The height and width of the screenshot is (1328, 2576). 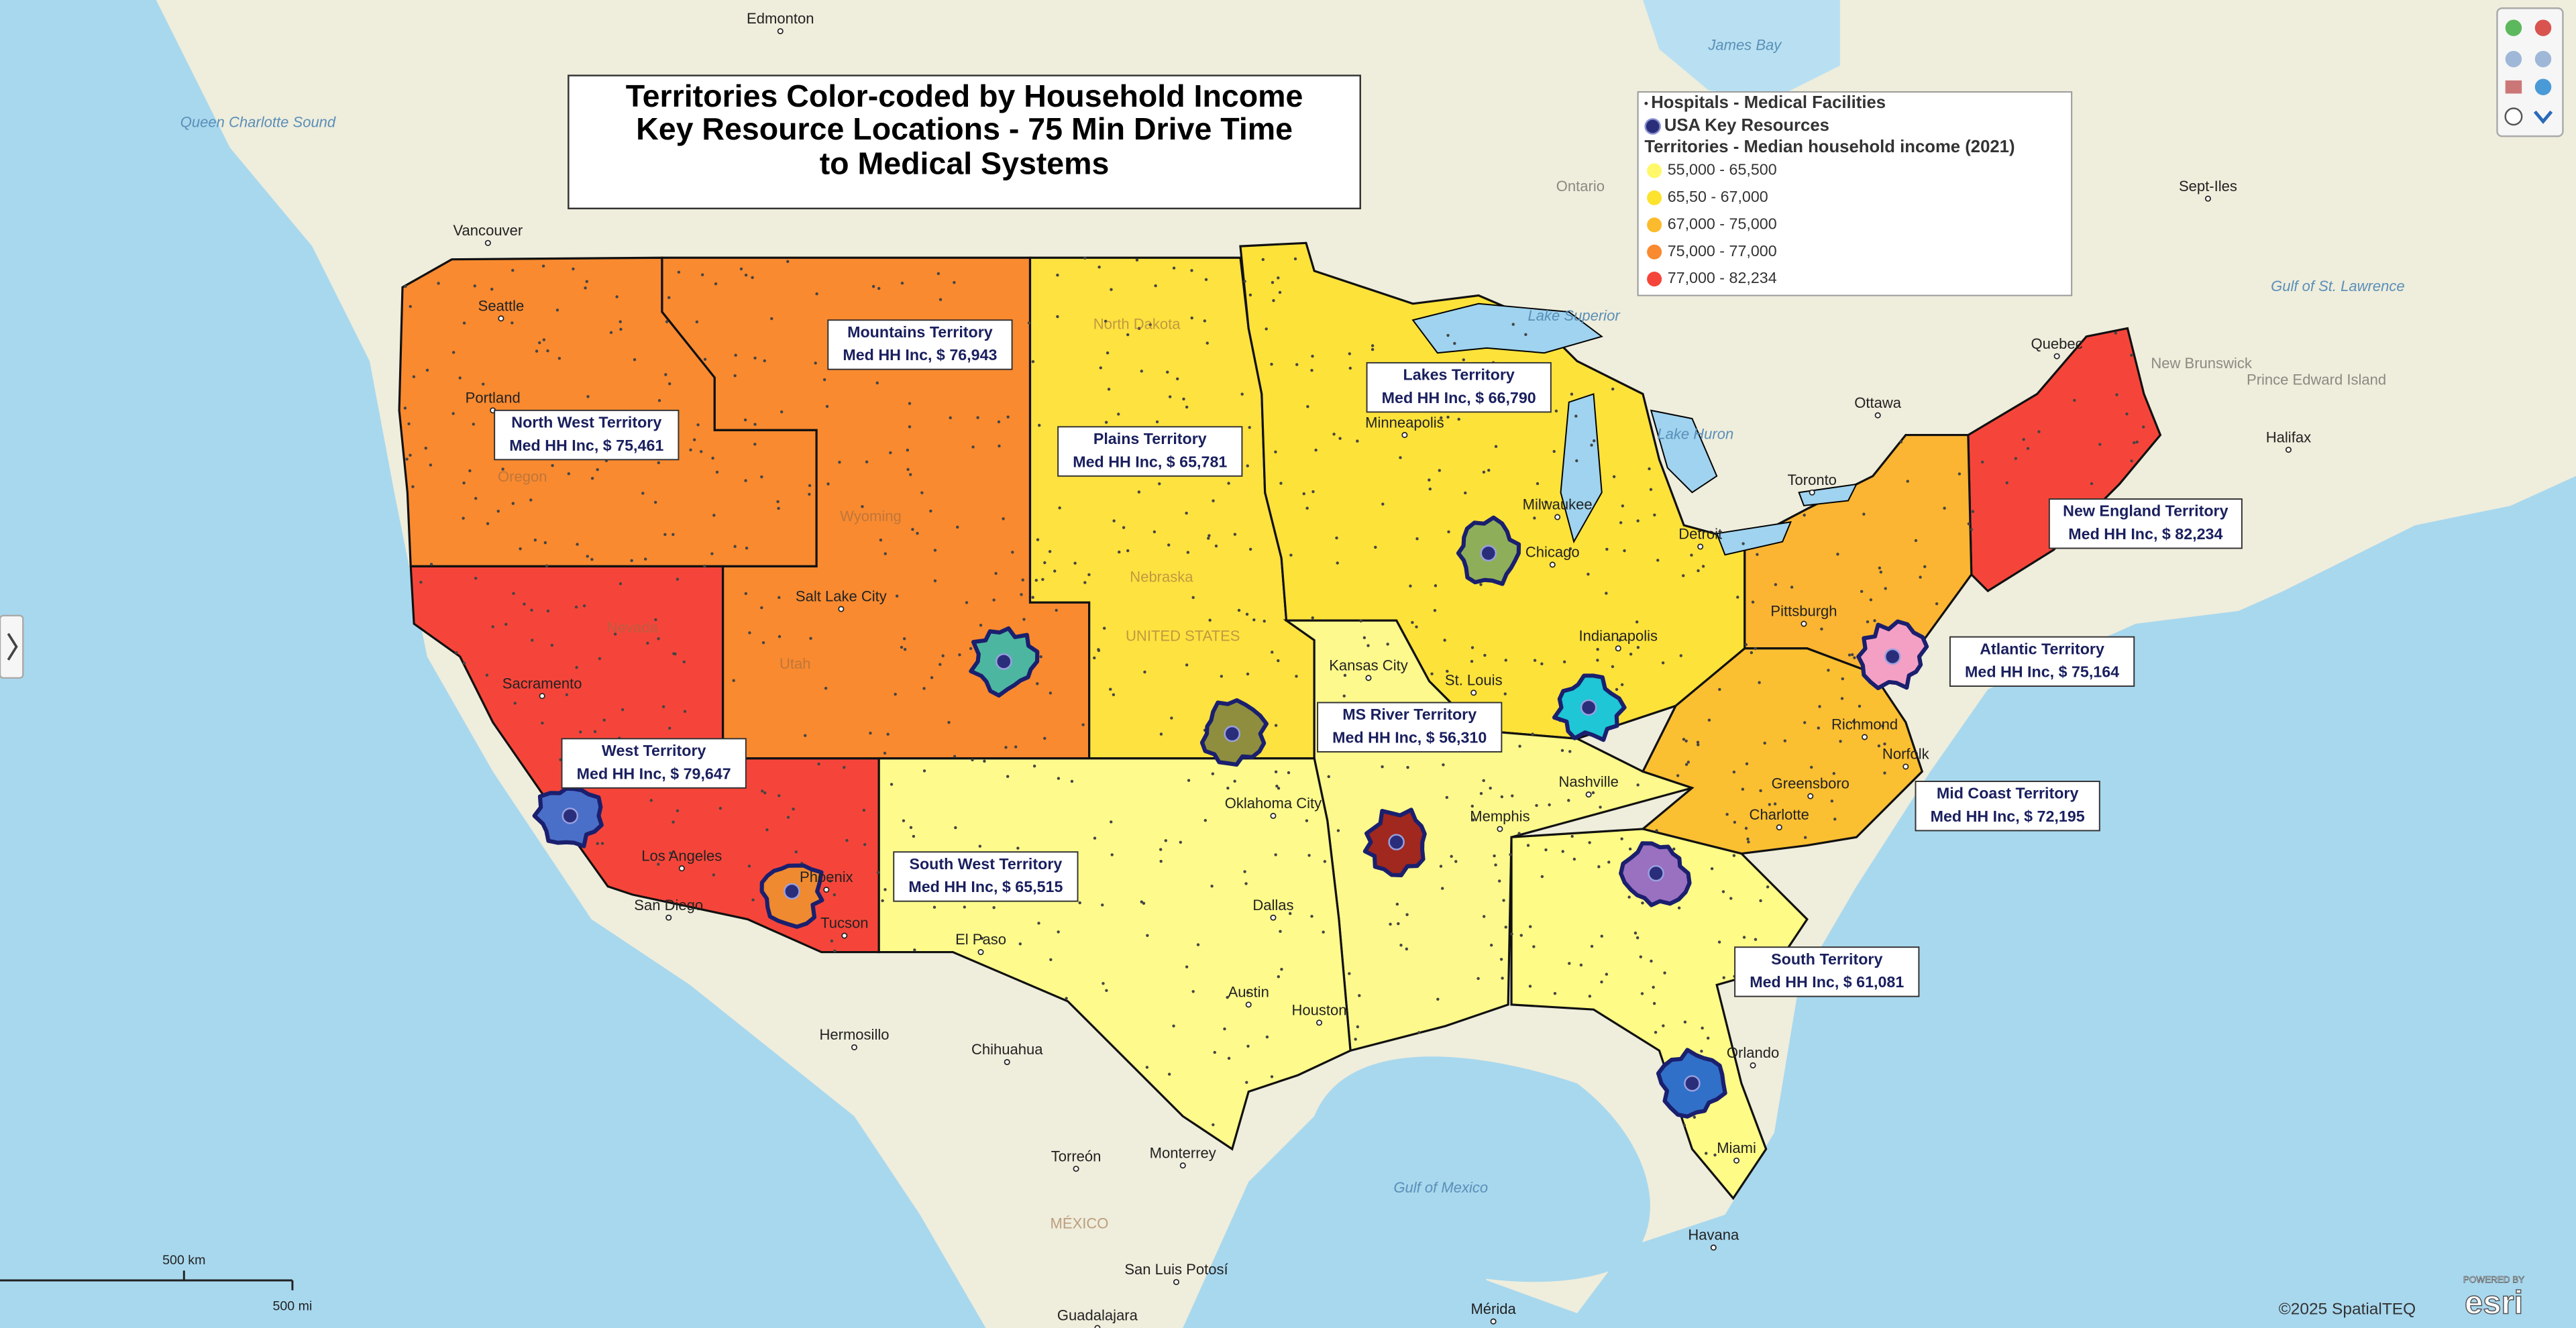 What do you see at coordinates (2145, 534) in the screenshot?
I see `territory-income: Med HH Inc, $ 82,234` at bounding box center [2145, 534].